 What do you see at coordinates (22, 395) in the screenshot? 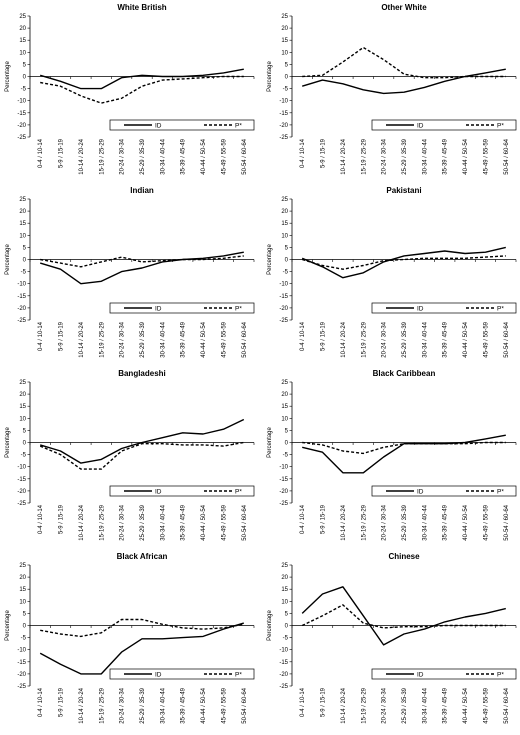
I see `y-tick-label: 20` at bounding box center [22, 395].